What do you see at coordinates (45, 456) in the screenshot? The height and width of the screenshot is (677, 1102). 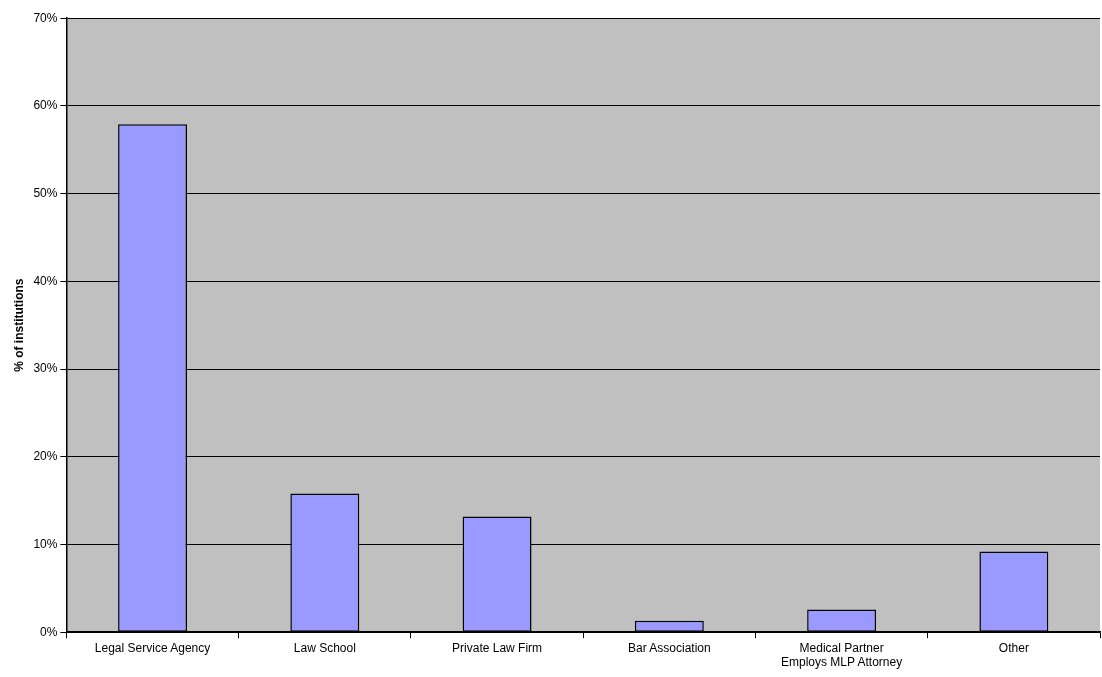 I see `y-tick-label: 20%` at bounding box center [45, 456].